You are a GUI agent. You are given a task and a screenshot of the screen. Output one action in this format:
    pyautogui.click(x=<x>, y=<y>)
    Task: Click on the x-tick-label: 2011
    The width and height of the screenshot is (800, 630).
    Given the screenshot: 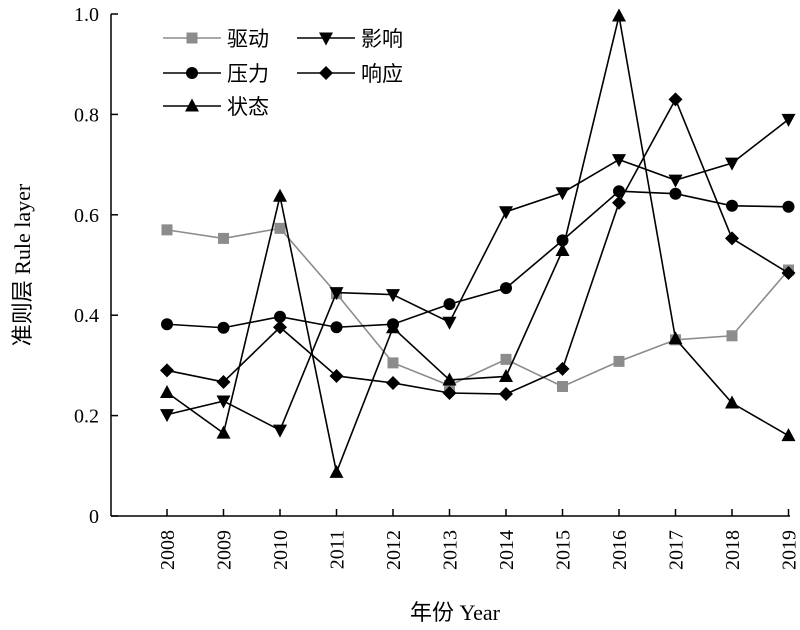 What is the action you would take?
    pyautogui.click(x=338, y=549)
    